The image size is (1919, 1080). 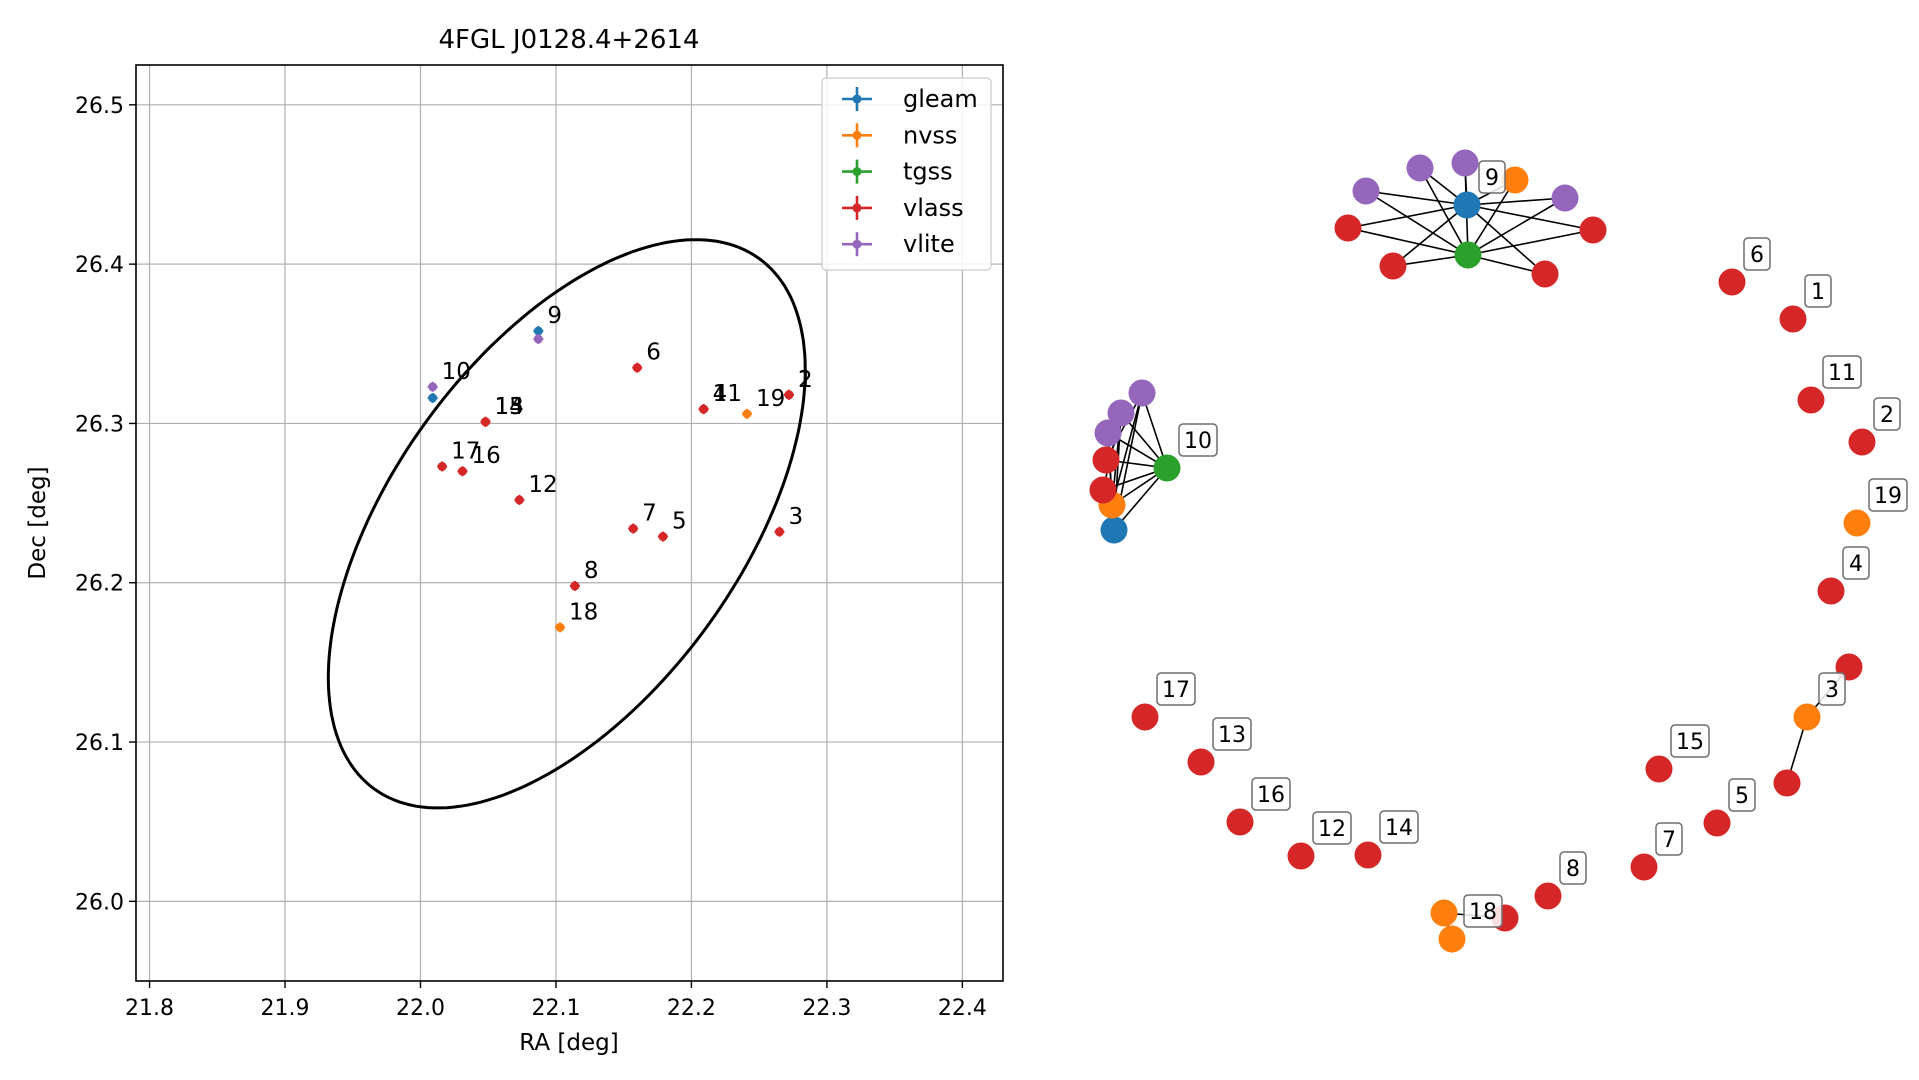 What do you see at coordinates (795, 517) in the screenshot?
I see `point-label: 3` at bounding box center [795, 517].